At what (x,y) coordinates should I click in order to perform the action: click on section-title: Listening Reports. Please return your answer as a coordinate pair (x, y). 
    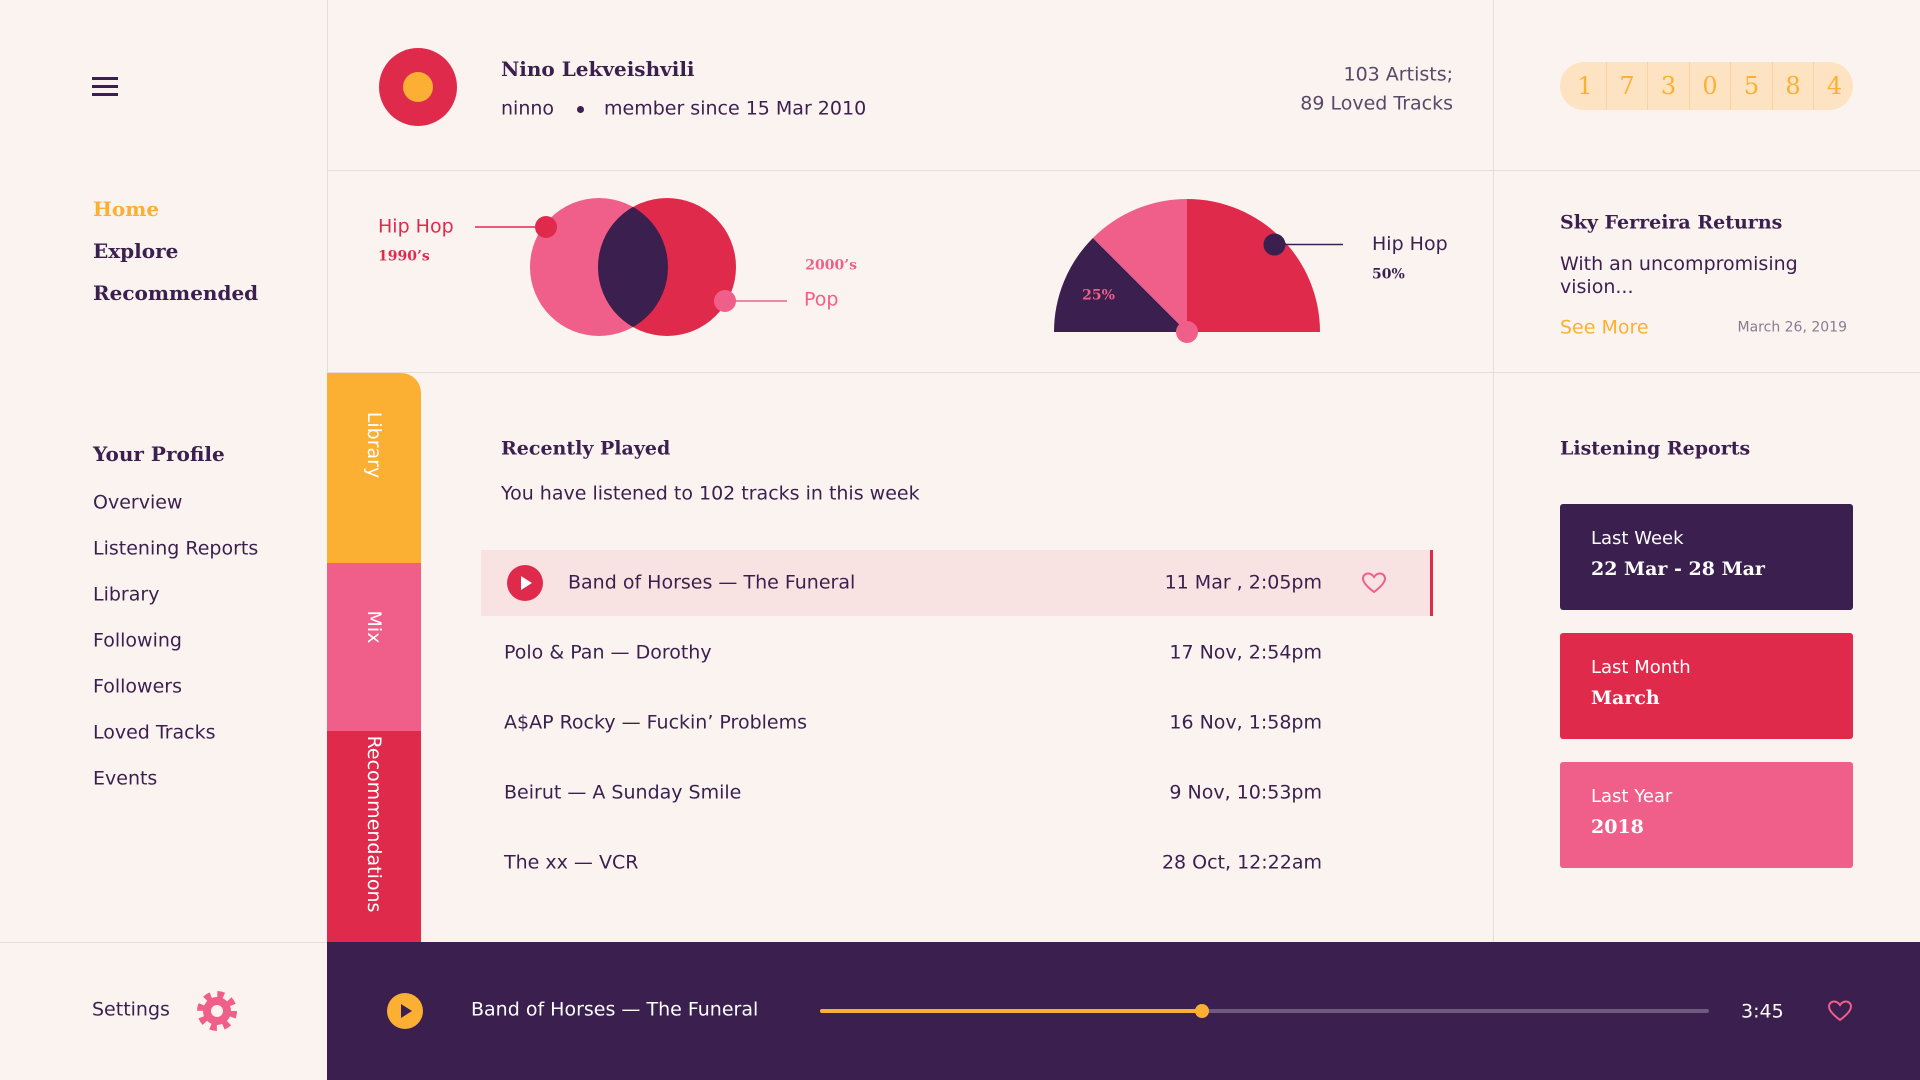
    Looking at the image, I should click on (1655, 448).